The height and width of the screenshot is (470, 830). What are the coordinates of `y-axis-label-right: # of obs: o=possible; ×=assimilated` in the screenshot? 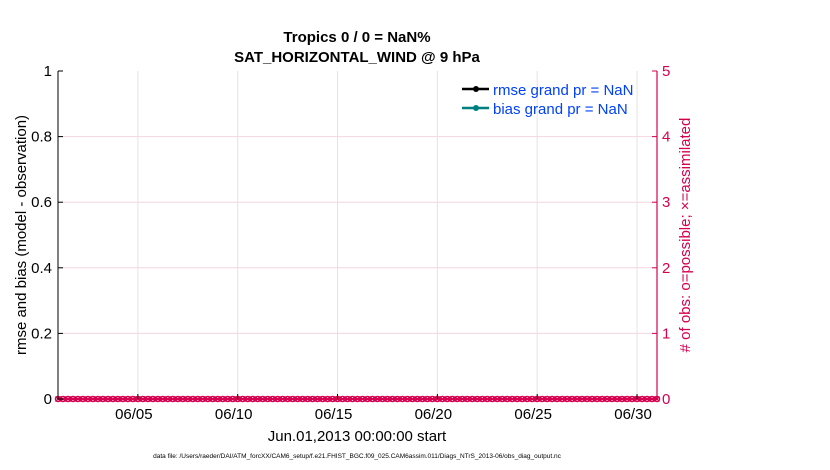 It's located at (685, 235).